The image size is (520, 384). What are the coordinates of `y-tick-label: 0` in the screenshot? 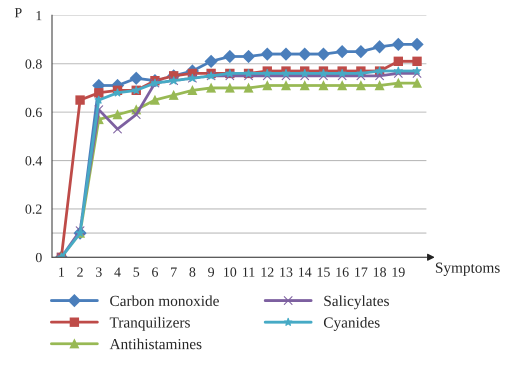 It's located at (39, 257).